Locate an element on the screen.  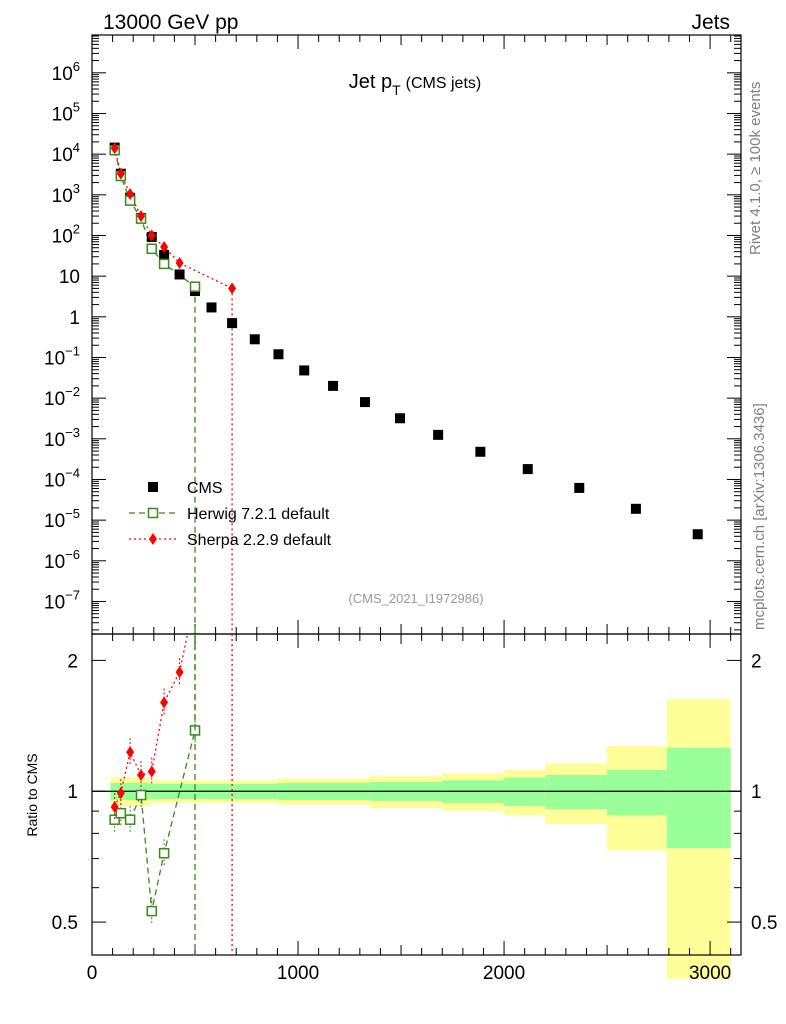
y-tick-label: 10⁻⁷ is located at coordinates (62, 600).